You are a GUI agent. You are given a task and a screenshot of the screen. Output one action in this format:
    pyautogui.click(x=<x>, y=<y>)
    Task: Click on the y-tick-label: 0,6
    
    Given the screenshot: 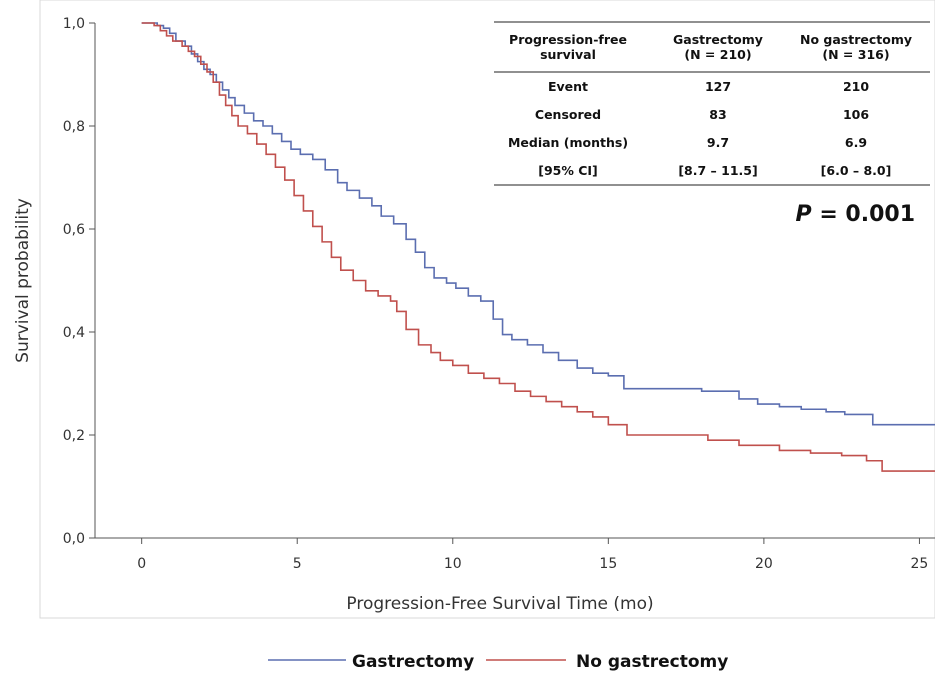 What is the action you would take?
    pyautogui.click(x=74, y=230)
    